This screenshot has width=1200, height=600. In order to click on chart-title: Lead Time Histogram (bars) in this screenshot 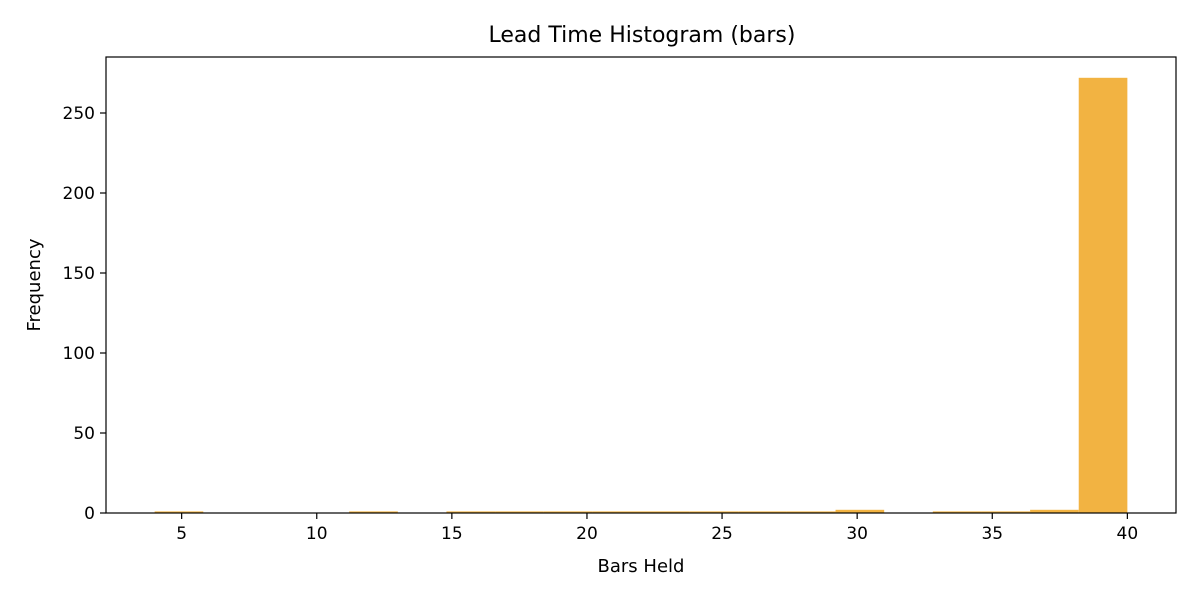, I will do `click(642, 35)`.